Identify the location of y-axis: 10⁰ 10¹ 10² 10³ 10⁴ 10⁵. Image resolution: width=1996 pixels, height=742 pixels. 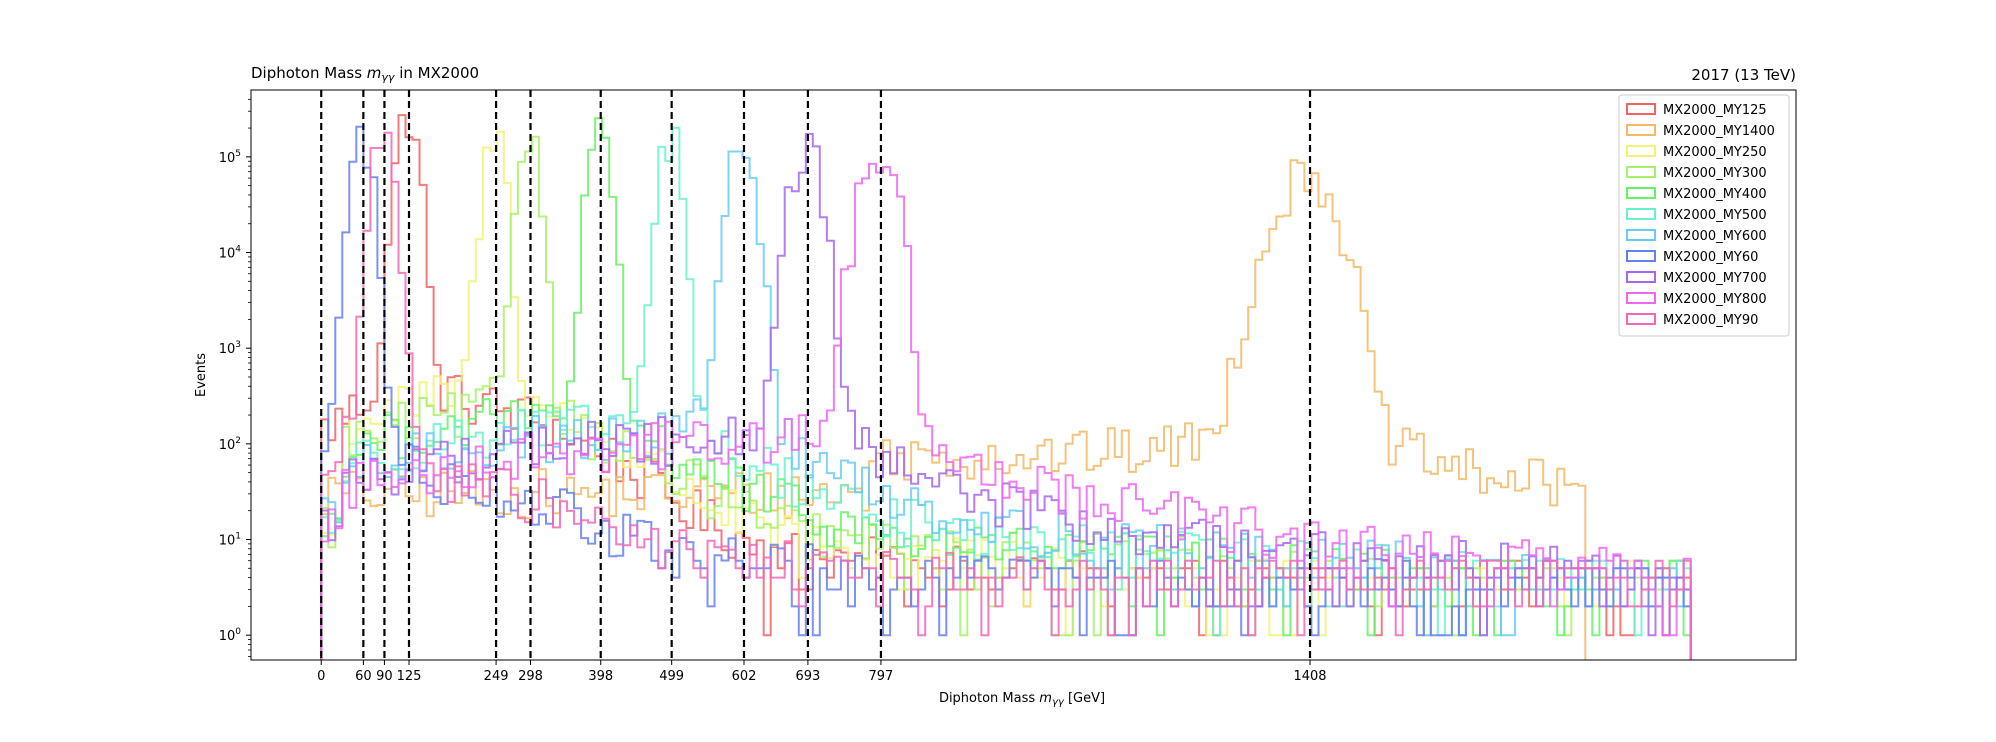
(235, 377).